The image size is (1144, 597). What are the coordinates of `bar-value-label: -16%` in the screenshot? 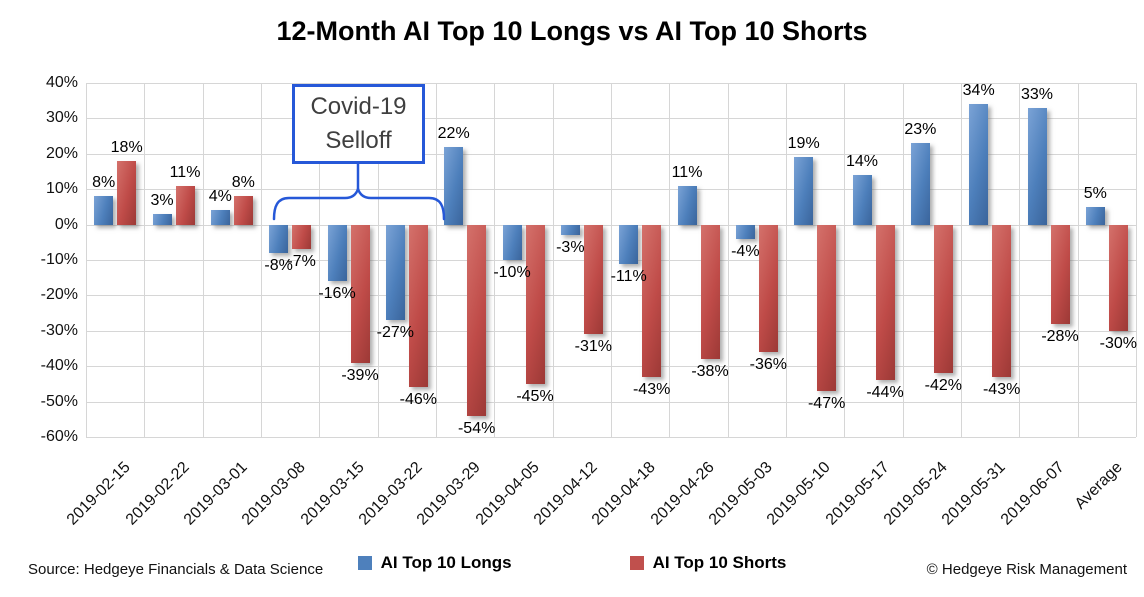 It's located at (337, 294).